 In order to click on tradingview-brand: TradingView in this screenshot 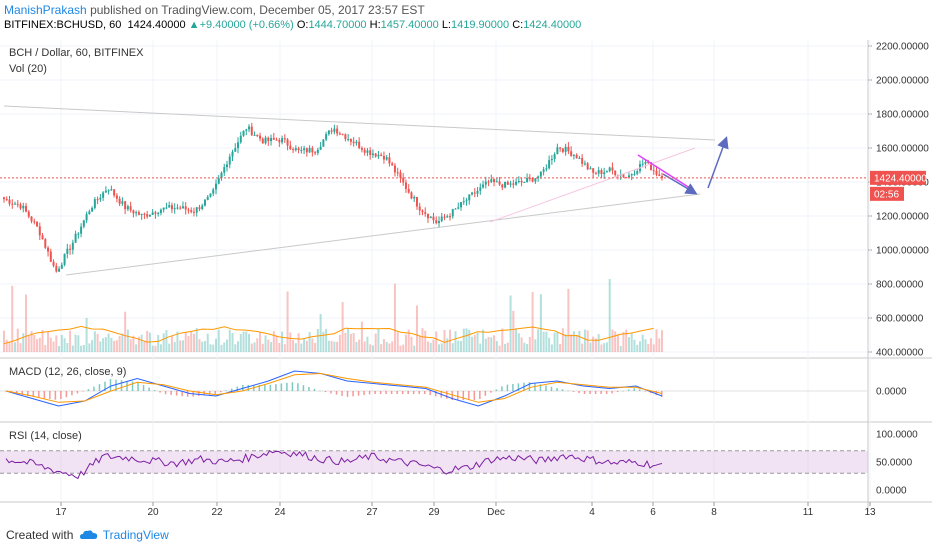, I will do `click(135, 535)`.